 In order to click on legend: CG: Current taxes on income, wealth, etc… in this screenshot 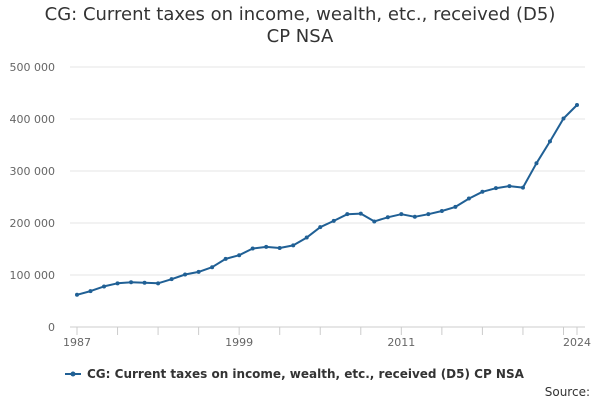, I will do `click(295, 374)`.